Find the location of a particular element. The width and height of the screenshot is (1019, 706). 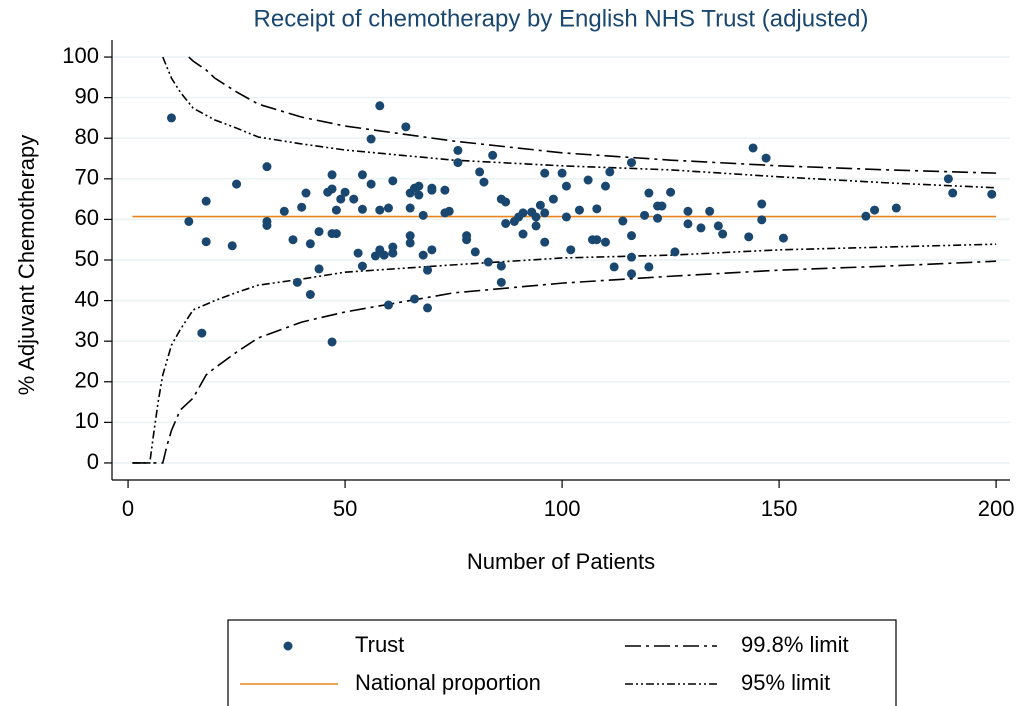

y-tick-label: 0 is located at coordinates (93, 461).